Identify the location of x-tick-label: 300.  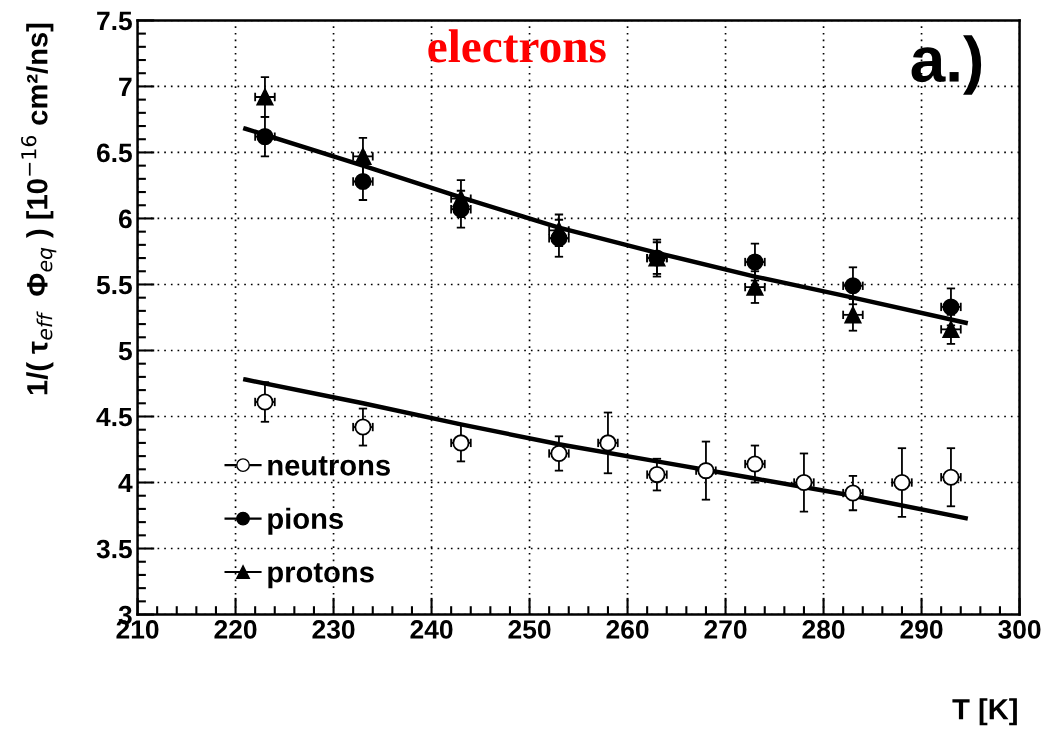
(1019, 629).